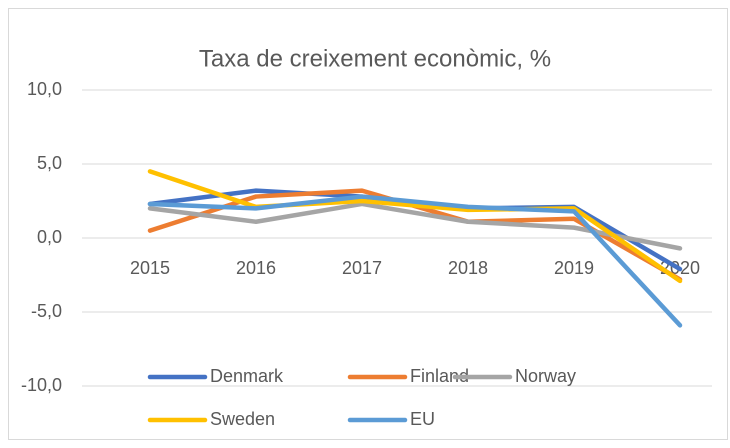 The width and height of the screenshot is (730, 448). I want to click on x-tick-label: 2017, so click(362, 268).